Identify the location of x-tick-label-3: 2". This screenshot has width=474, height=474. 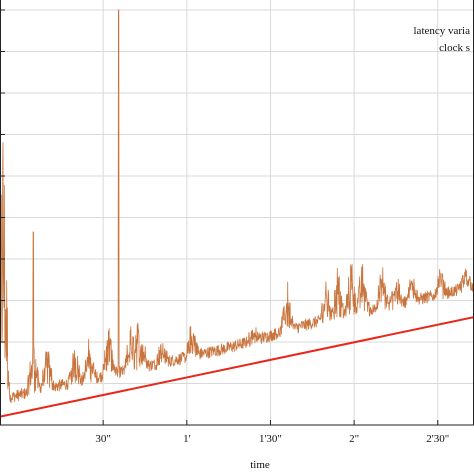
(354, 439).